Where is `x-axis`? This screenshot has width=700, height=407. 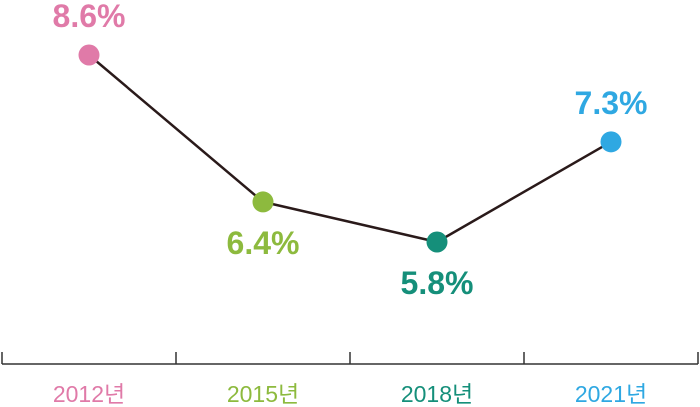 x-axis is located at coordinates (350, 358).